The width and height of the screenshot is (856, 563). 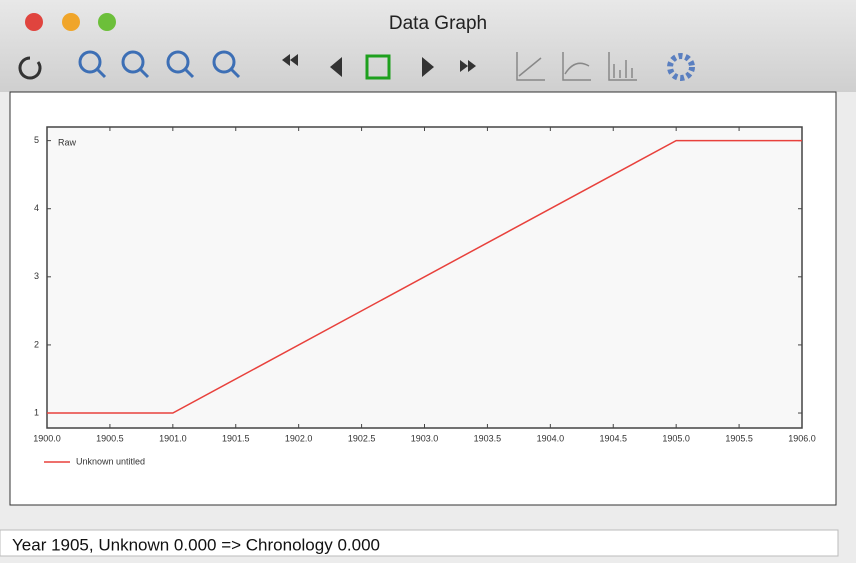 I want to click on y-tick-label: 2, so click(x=36, y=344).